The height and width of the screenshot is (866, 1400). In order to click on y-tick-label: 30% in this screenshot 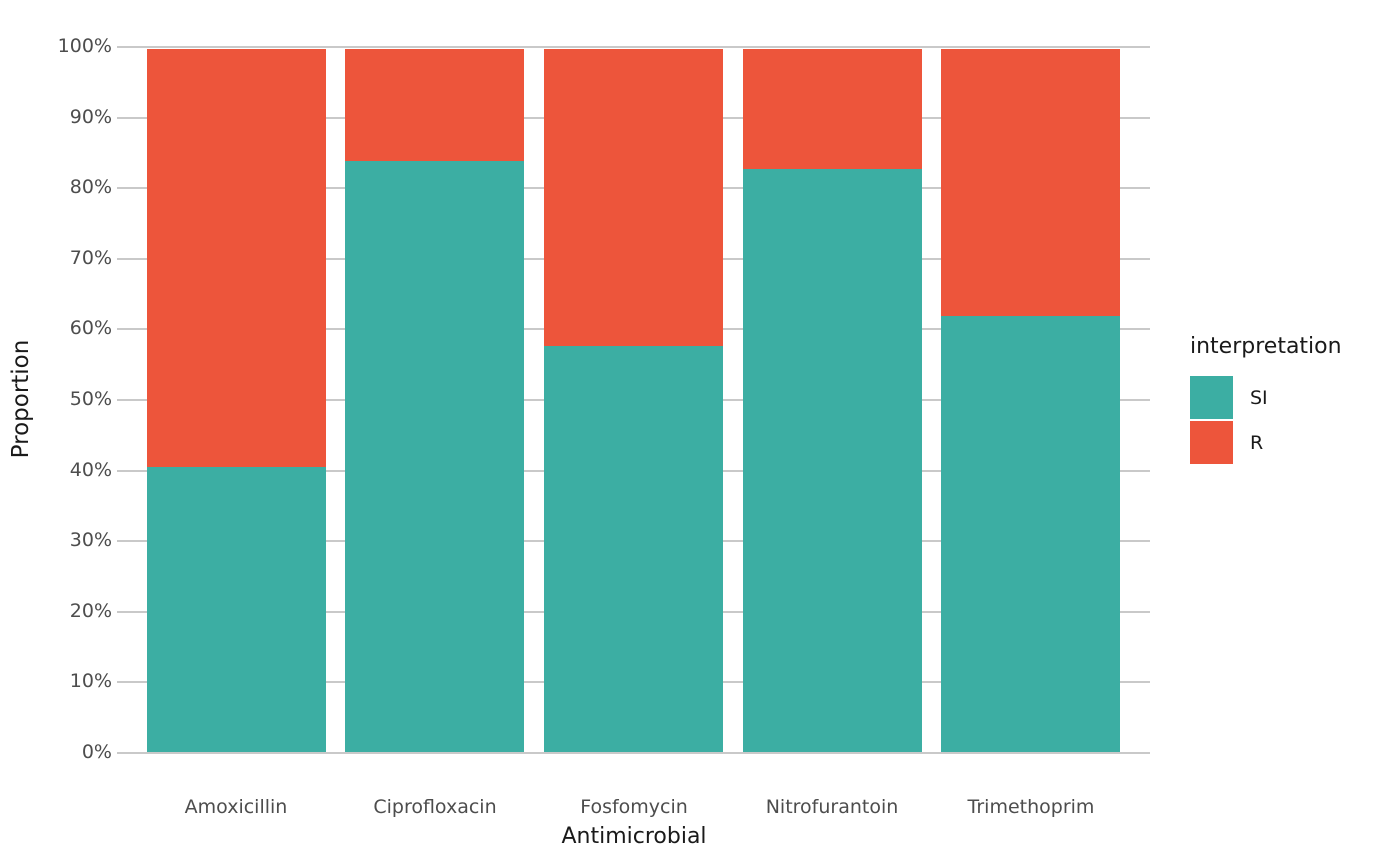, I will do `click(90, 540)`.